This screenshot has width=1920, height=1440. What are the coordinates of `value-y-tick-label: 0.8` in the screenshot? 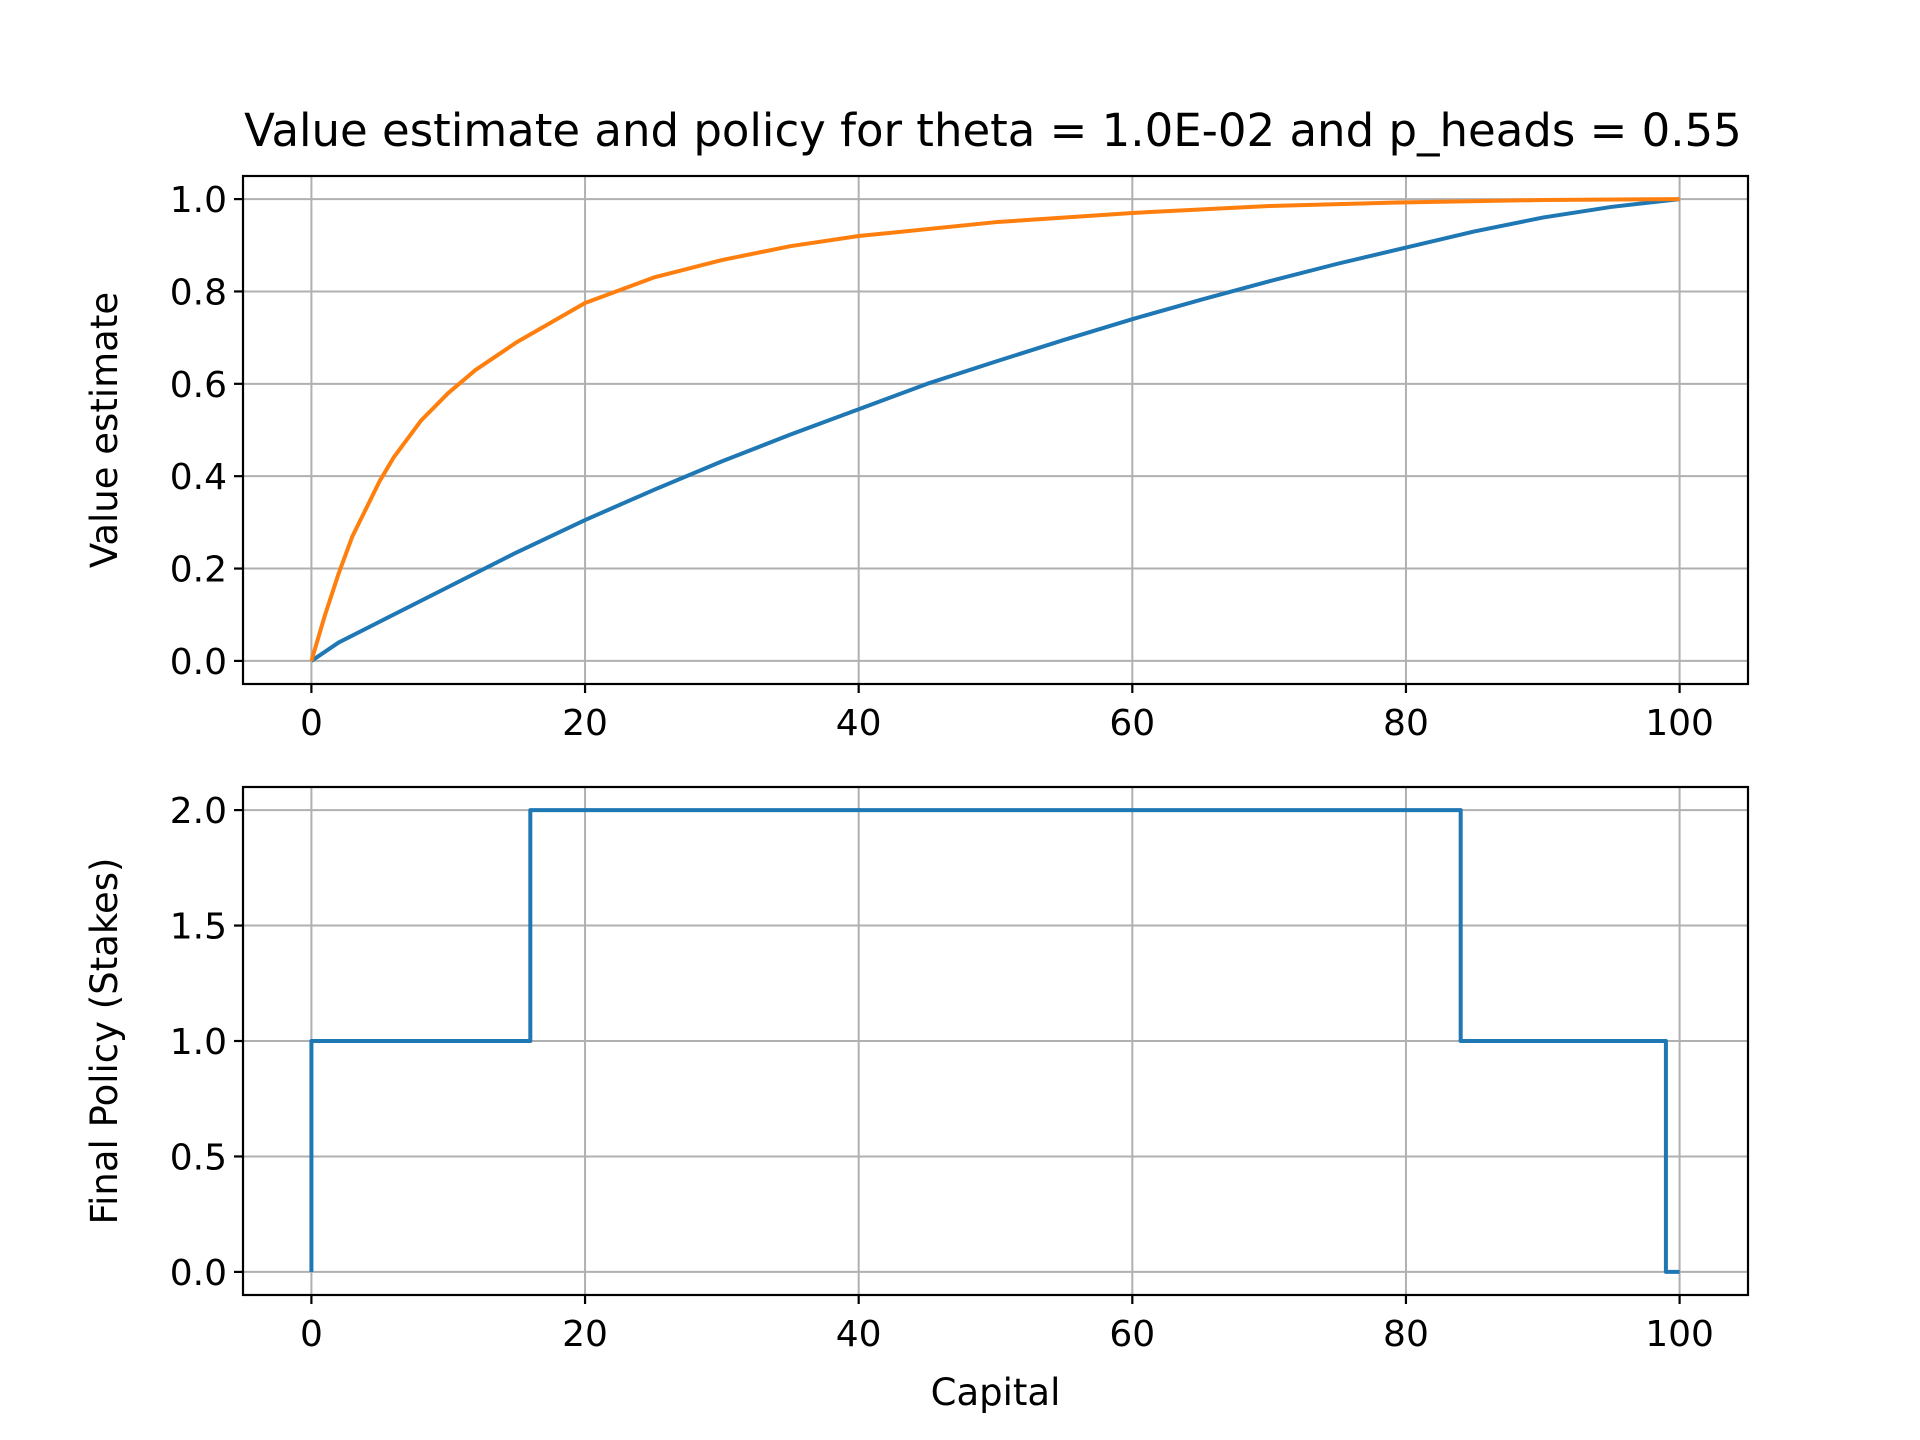 It's located at (198, 292).